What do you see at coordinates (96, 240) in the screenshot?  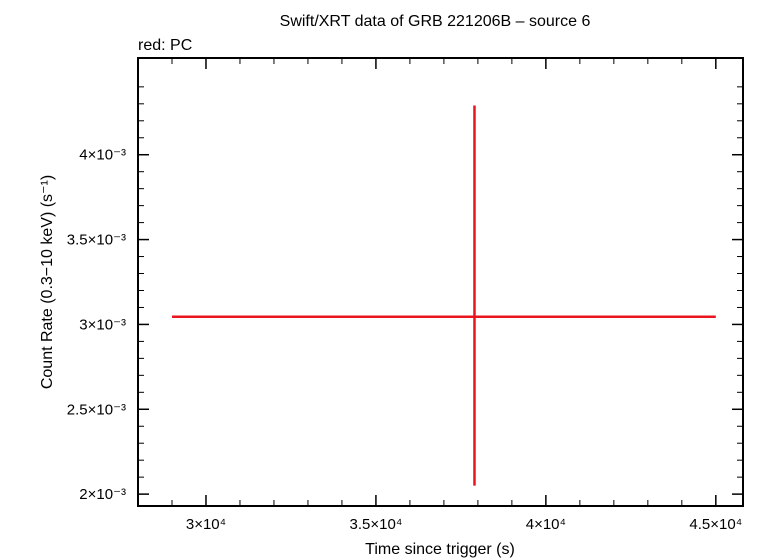 I see `y-tick-label: 3.5×10⁻³` at bounding box center [96, 240].